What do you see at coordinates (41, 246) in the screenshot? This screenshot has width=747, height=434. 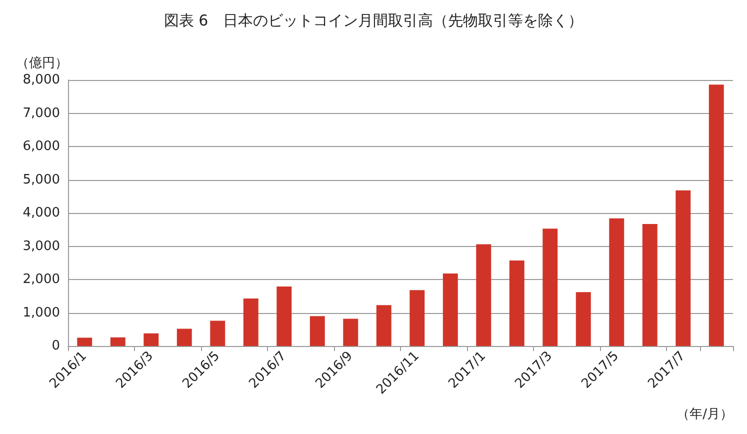 I see `y-tick-label: 3,000` at bounding box center [41, 246].